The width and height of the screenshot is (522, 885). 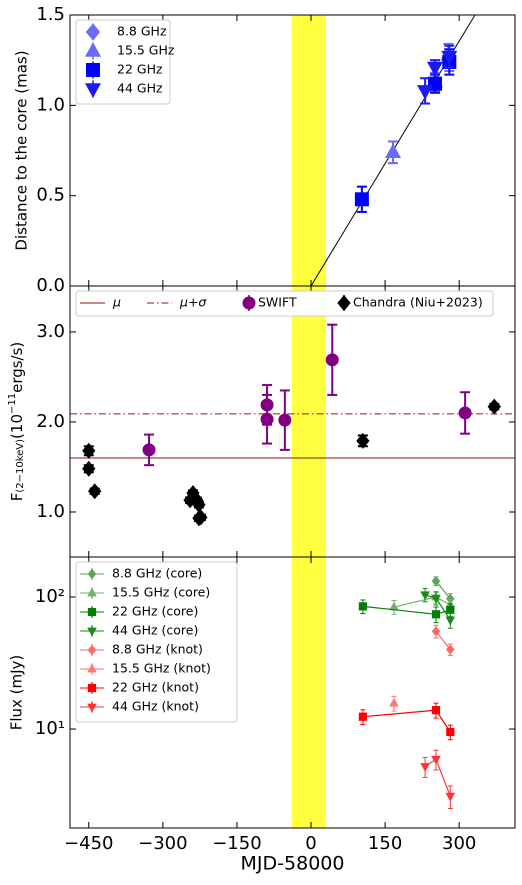 I want to click on x-tick-label: 150, so click(x=385, y=843).